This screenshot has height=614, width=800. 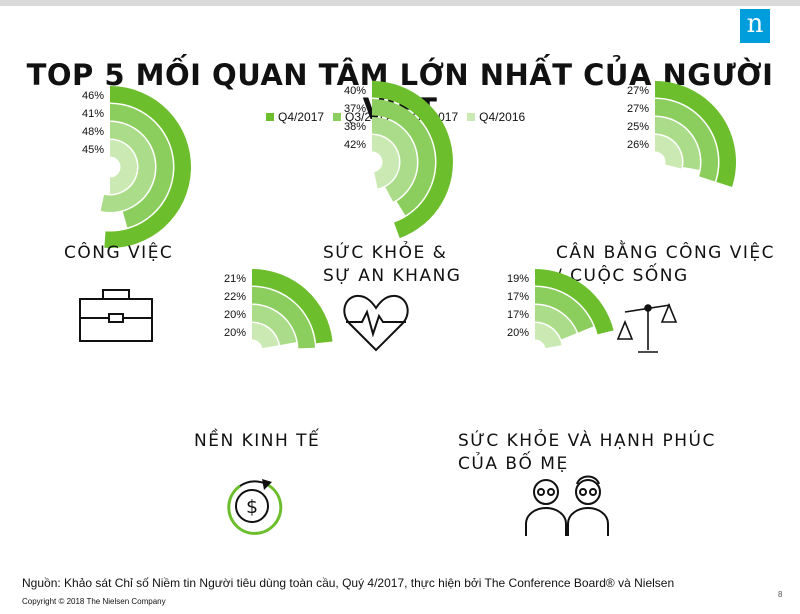 I want to click on father-head, so click(x=546, y=492).